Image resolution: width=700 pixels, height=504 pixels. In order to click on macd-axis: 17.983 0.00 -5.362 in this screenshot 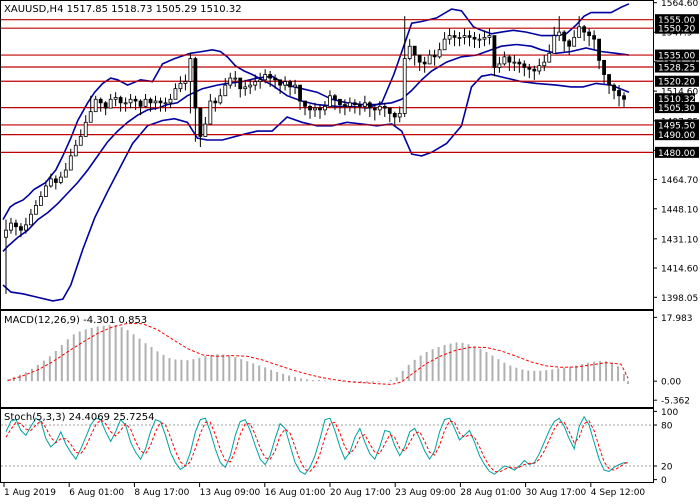, I will do `click(673, 360)`.